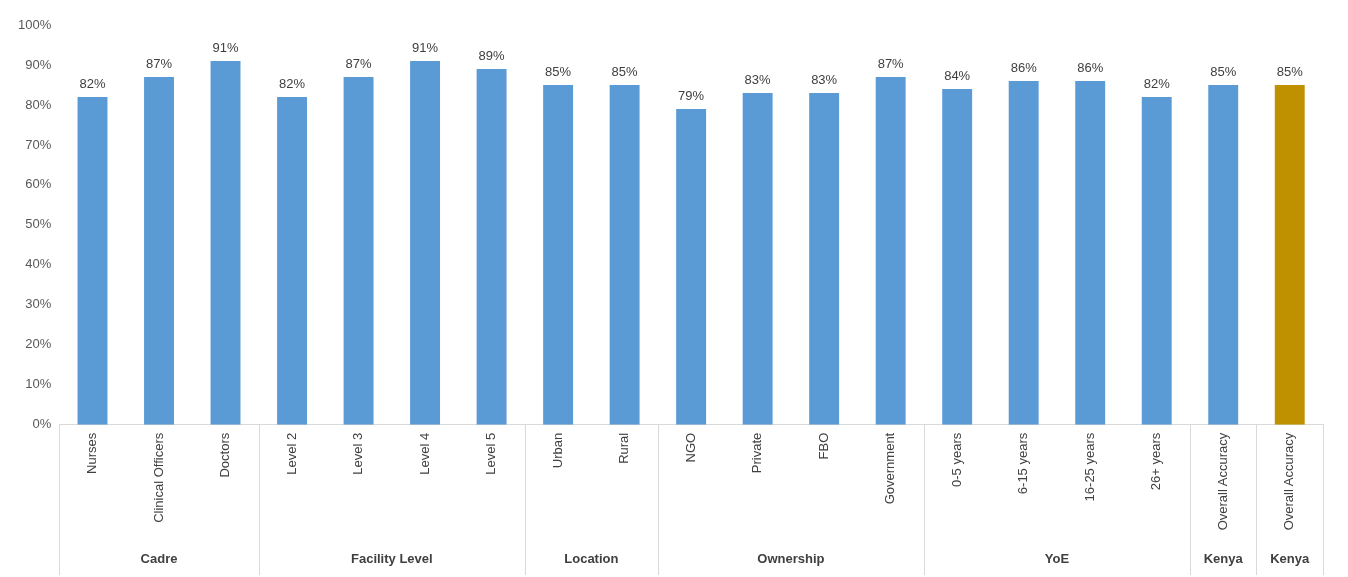  What do you see at coordinates (35, 24) in the screenshot?
I see `y-tick-label: 100%` at bounding box center [35, 24].